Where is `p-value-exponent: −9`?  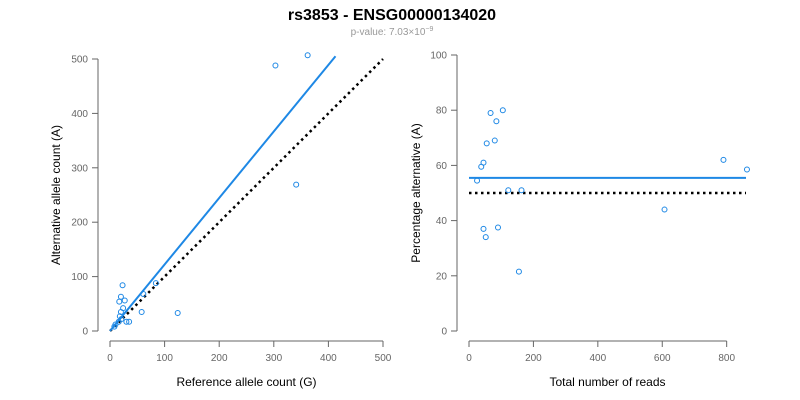
p-value-exponent: −9 is located at coordinates (429, 29).